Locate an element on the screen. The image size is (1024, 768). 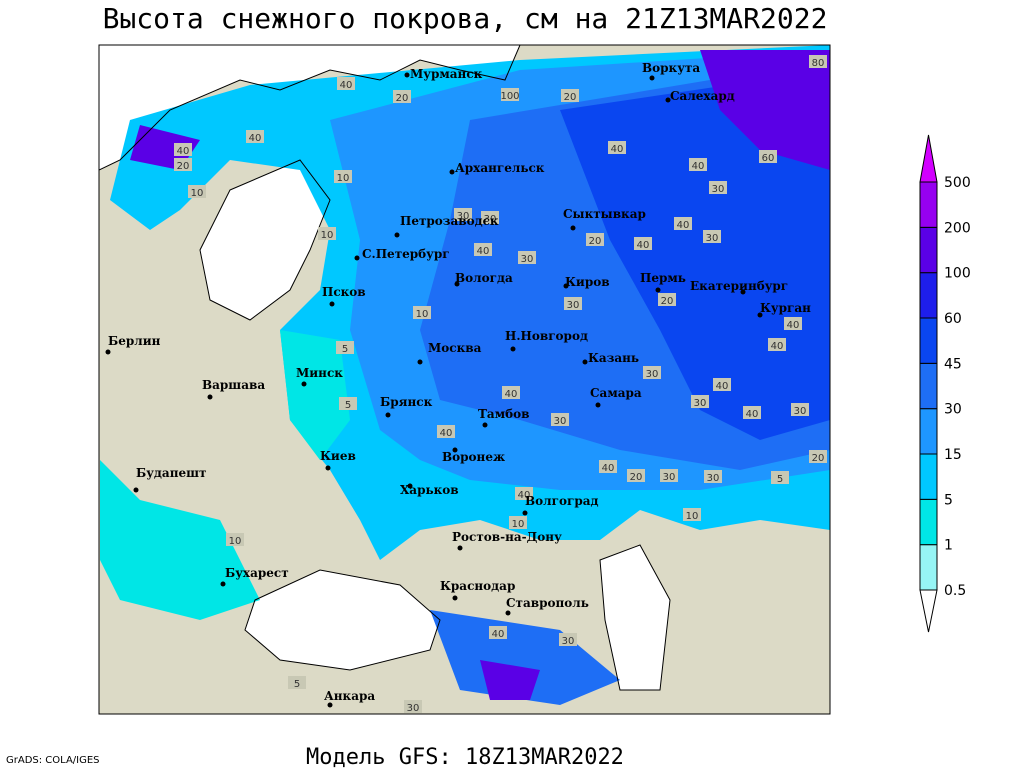
city-label: Казань is located at coordinates (613, 358).